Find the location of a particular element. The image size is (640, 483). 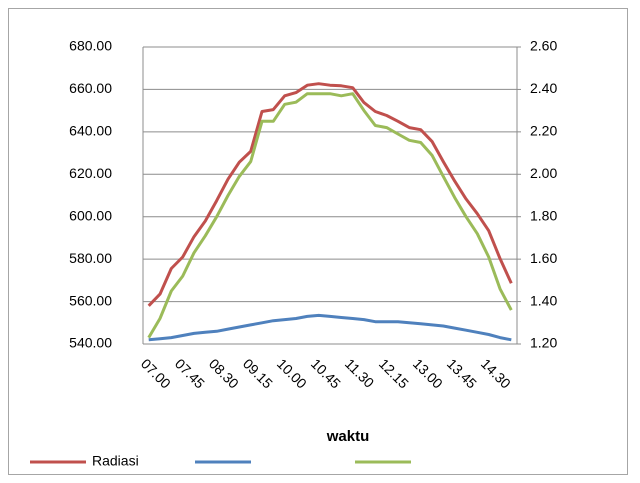

legend-label: Radiasi is located at coordinates (115, 461).